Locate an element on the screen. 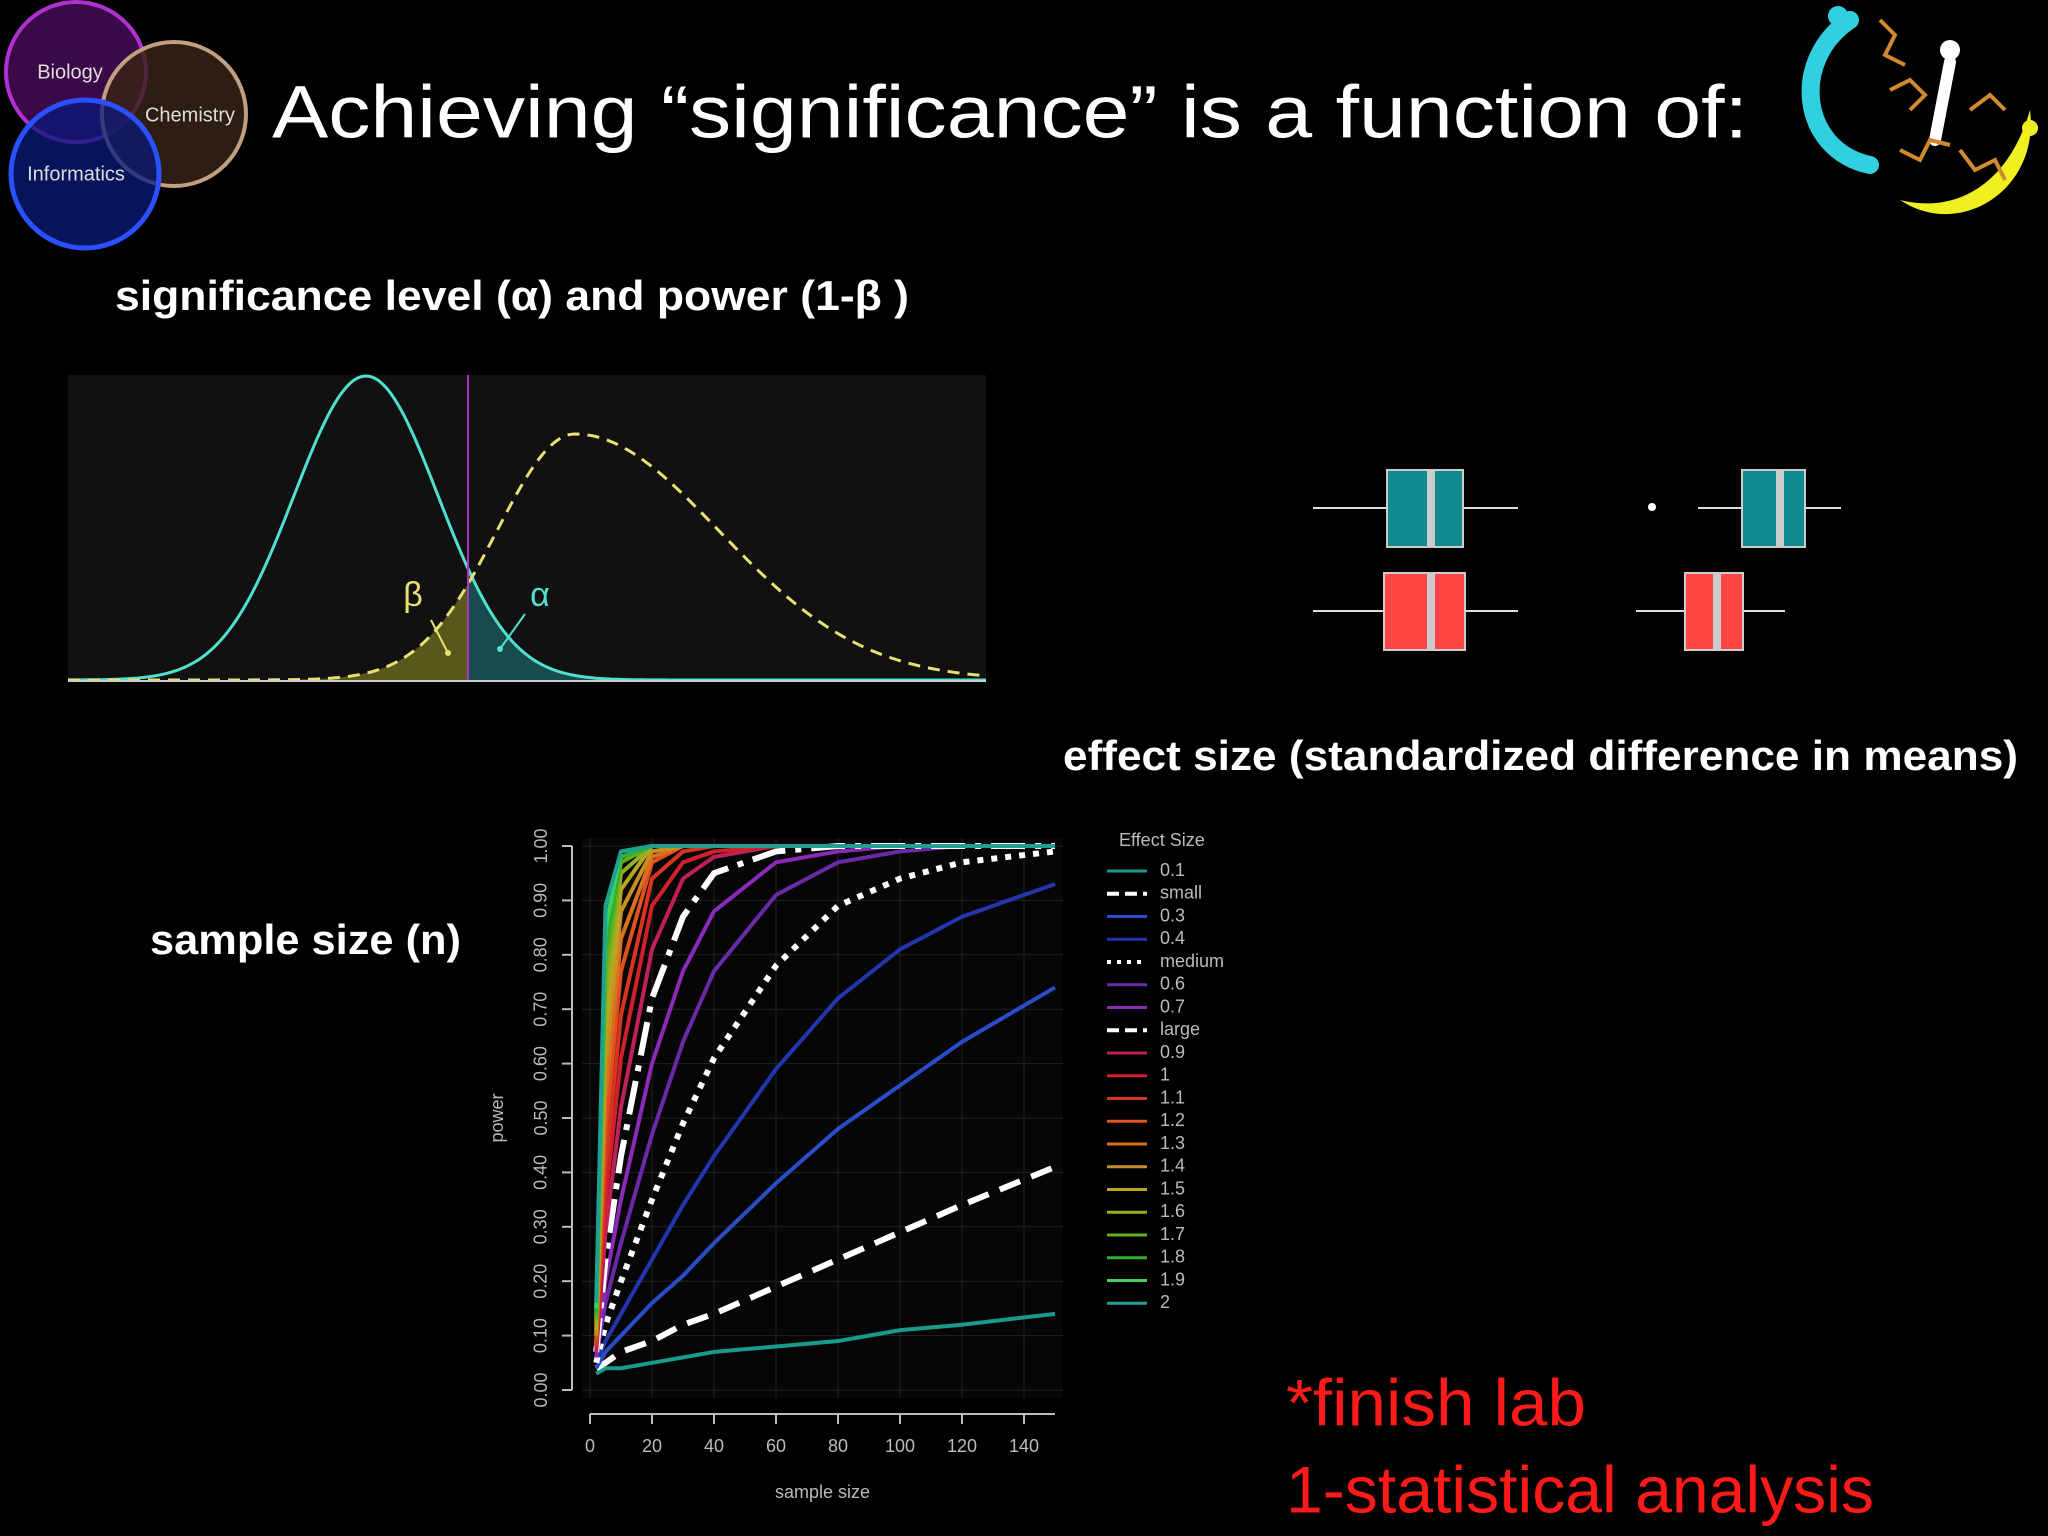 This screenshot has height=1536, width=2048. plot-background is located at coordinates (527, 528).